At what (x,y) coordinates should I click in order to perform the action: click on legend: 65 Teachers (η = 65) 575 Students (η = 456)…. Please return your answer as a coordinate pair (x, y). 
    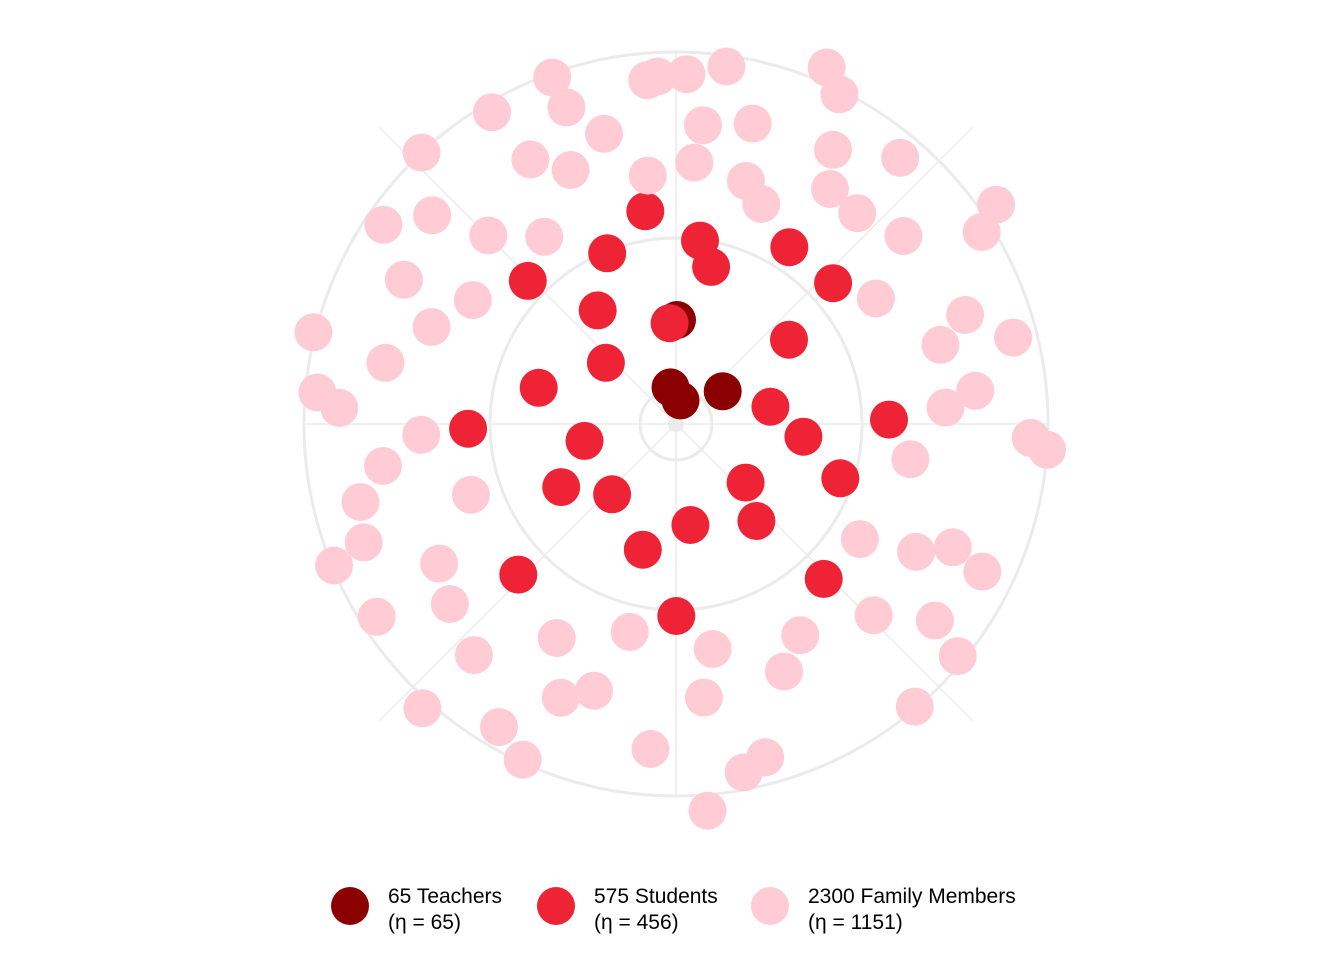
    Looking at the image, I should click on (673, 909).